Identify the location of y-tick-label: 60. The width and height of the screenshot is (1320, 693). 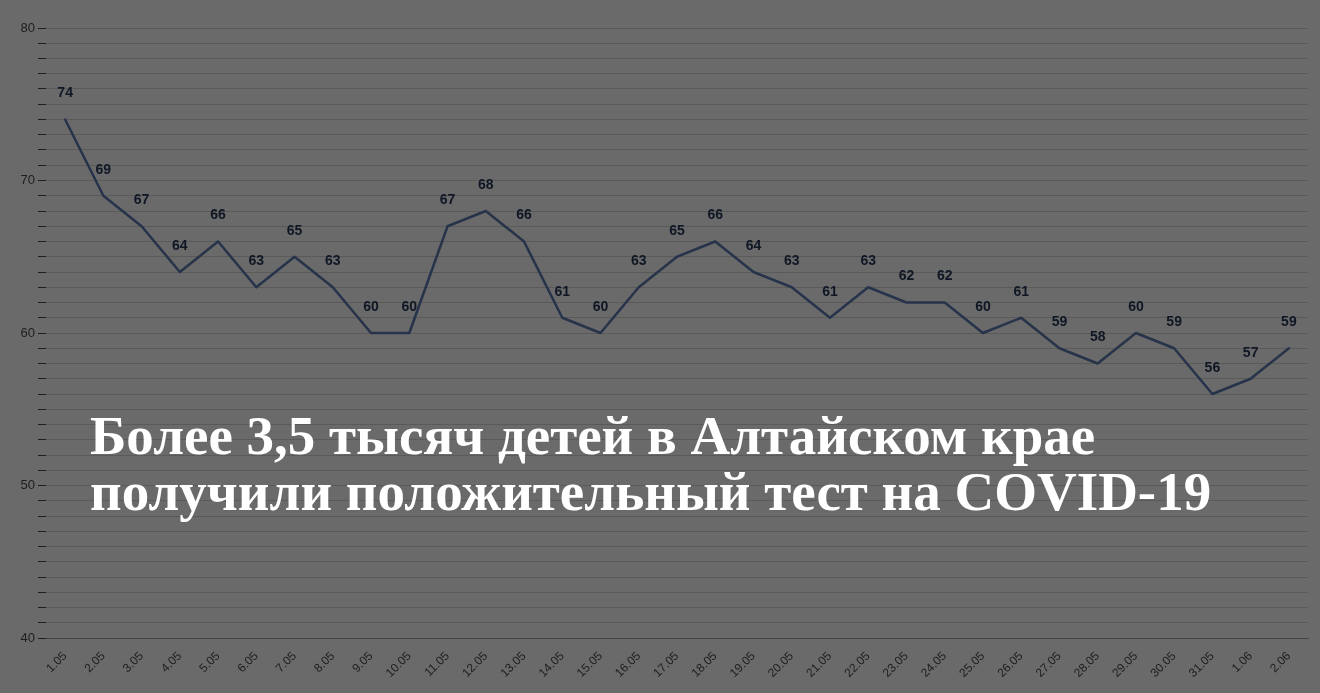
(27, 332).